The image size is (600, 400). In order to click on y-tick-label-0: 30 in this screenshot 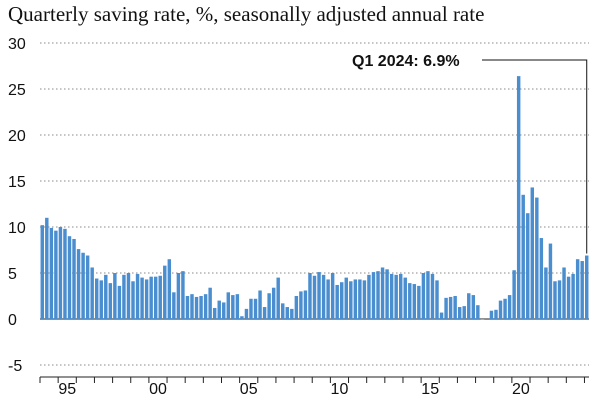, I will do `click(17, 44)`.